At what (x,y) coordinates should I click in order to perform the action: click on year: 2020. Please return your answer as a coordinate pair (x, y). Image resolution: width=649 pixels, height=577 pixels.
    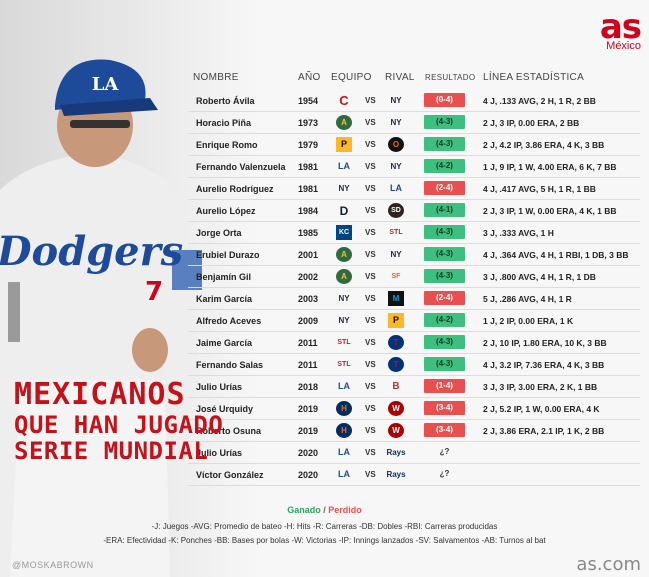
    Looking at the image, I should click on (308, 475).